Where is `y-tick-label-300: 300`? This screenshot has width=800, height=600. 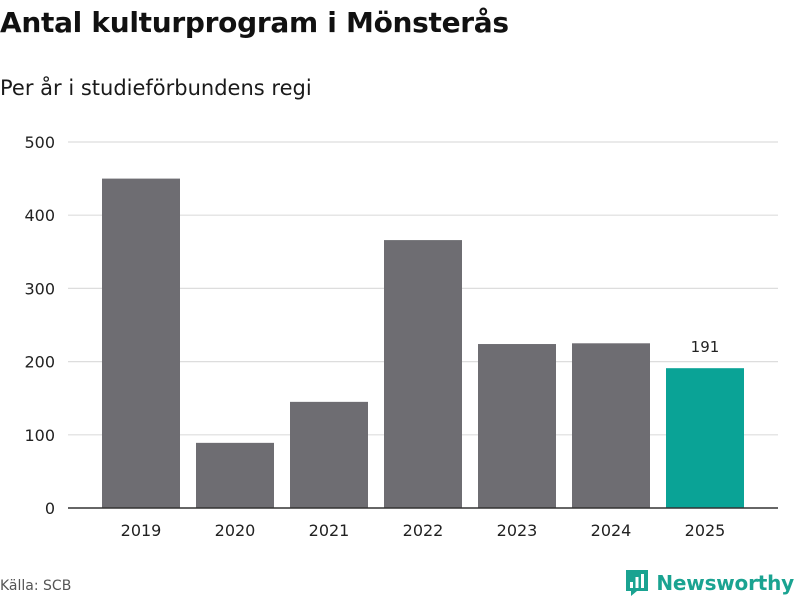
y-tick-label-300: 300 is located at coordinates (39, 288).